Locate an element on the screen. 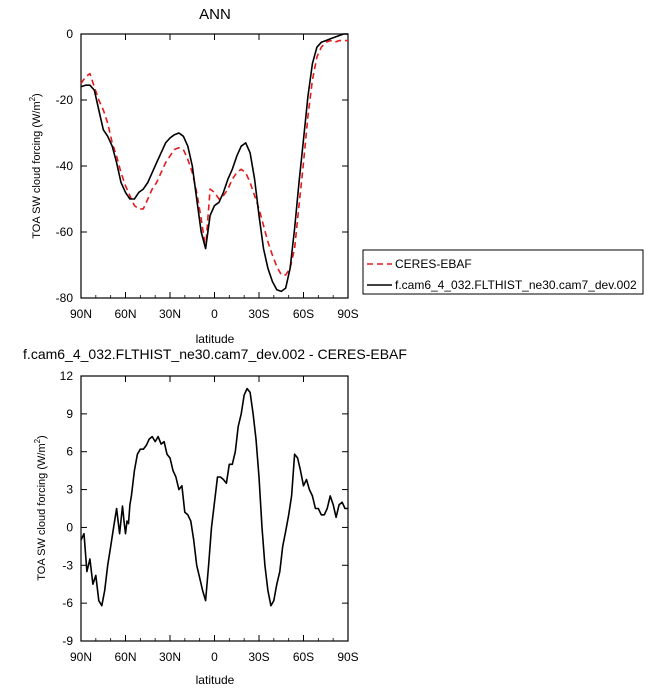  top-chart-title: ANN is located at coordinates (215, 14).